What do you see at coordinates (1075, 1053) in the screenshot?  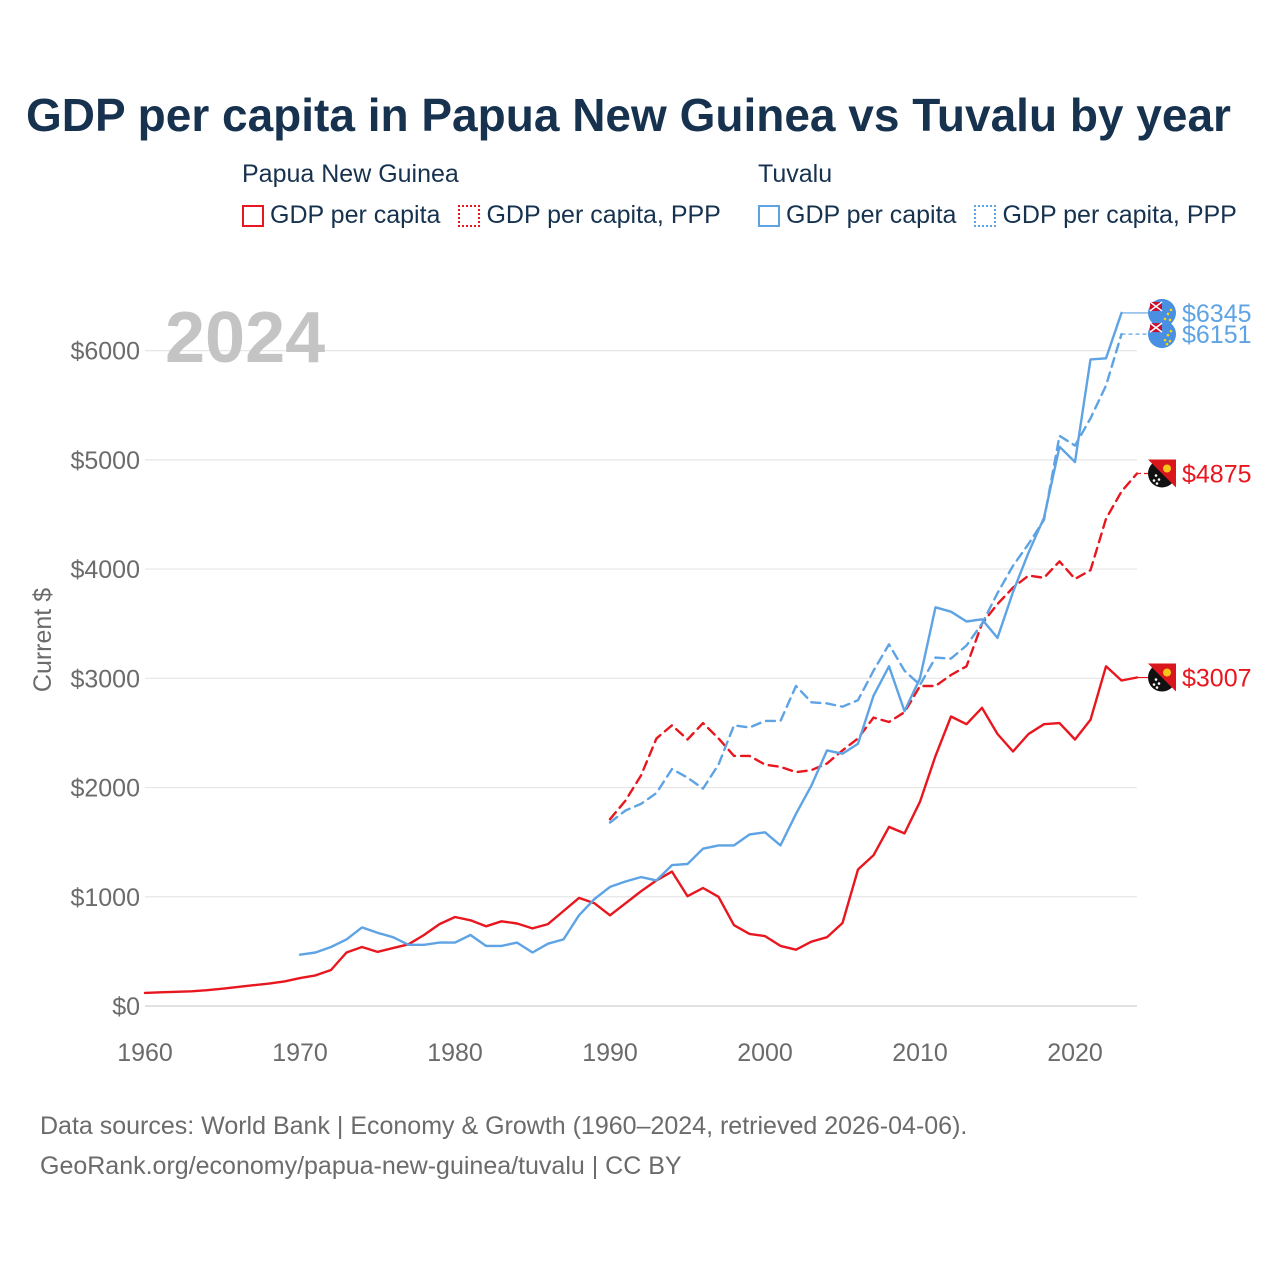 I see `x-tick-label: 2020` at bounding box center [1075, 1053].